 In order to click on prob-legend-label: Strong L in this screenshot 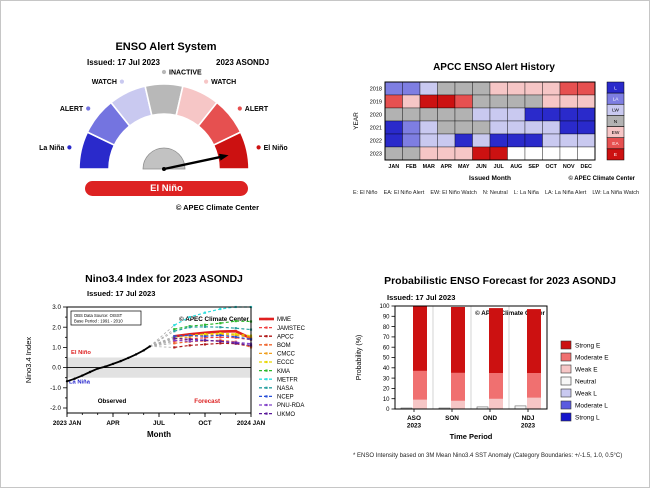, I will do `click(587, 418)`.